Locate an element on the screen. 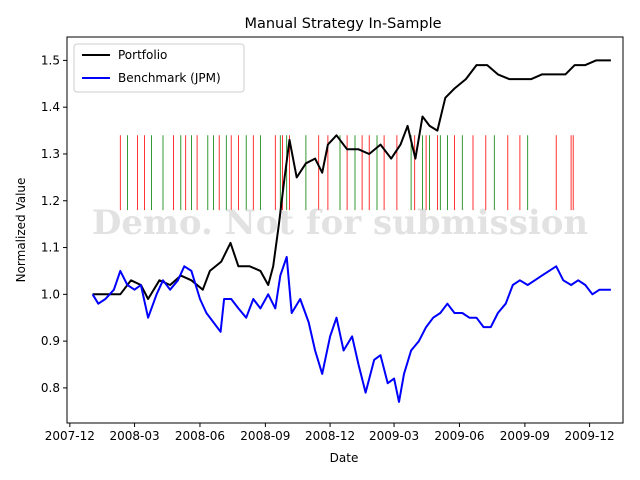  x-tick-label: 2008-12 is located at coordinates (330, 436).